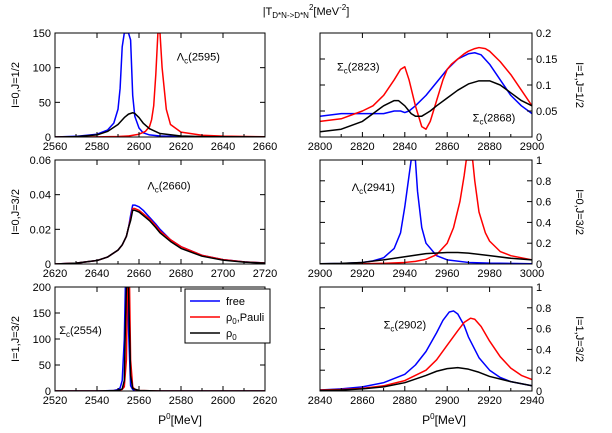 Image resolution: width=612 pixels, height=433 pixels. Describe the element at coordinates (546, 60) in the screenshot. I see `panel-1-ytick-label-3: 0.15` at that location.